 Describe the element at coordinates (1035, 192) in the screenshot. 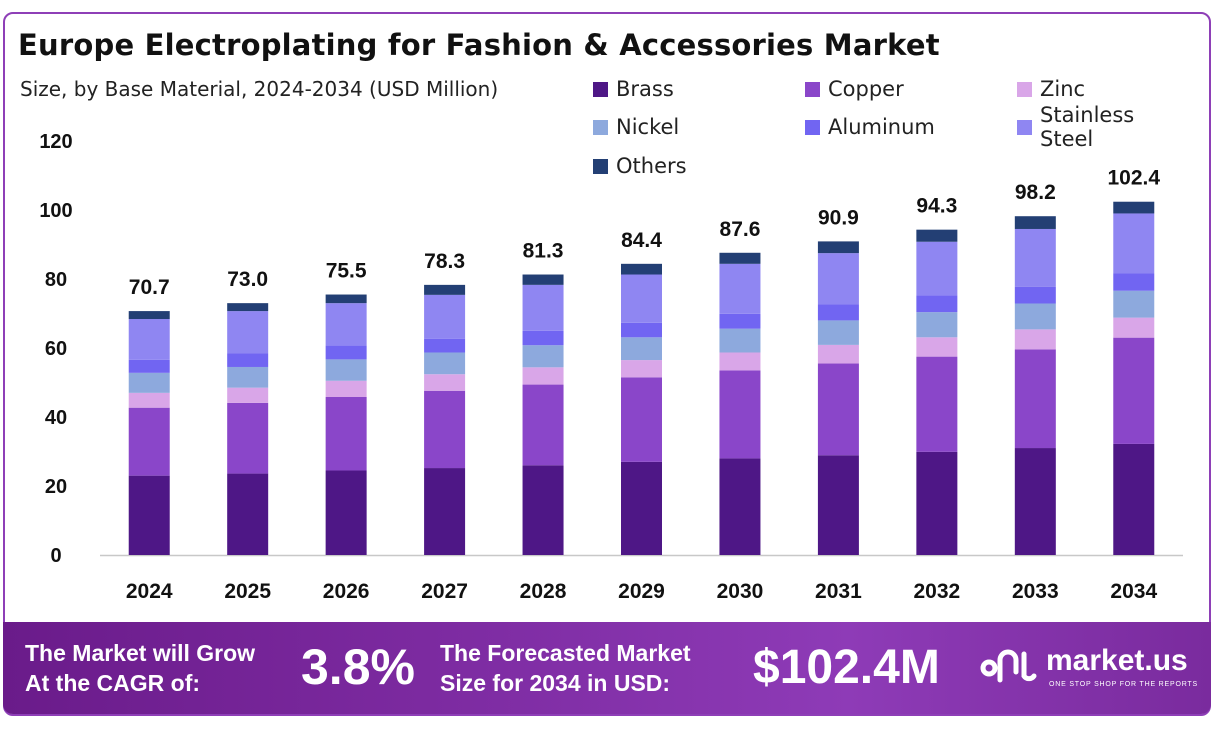

I see `bar-total-label: 98.2` at that location.